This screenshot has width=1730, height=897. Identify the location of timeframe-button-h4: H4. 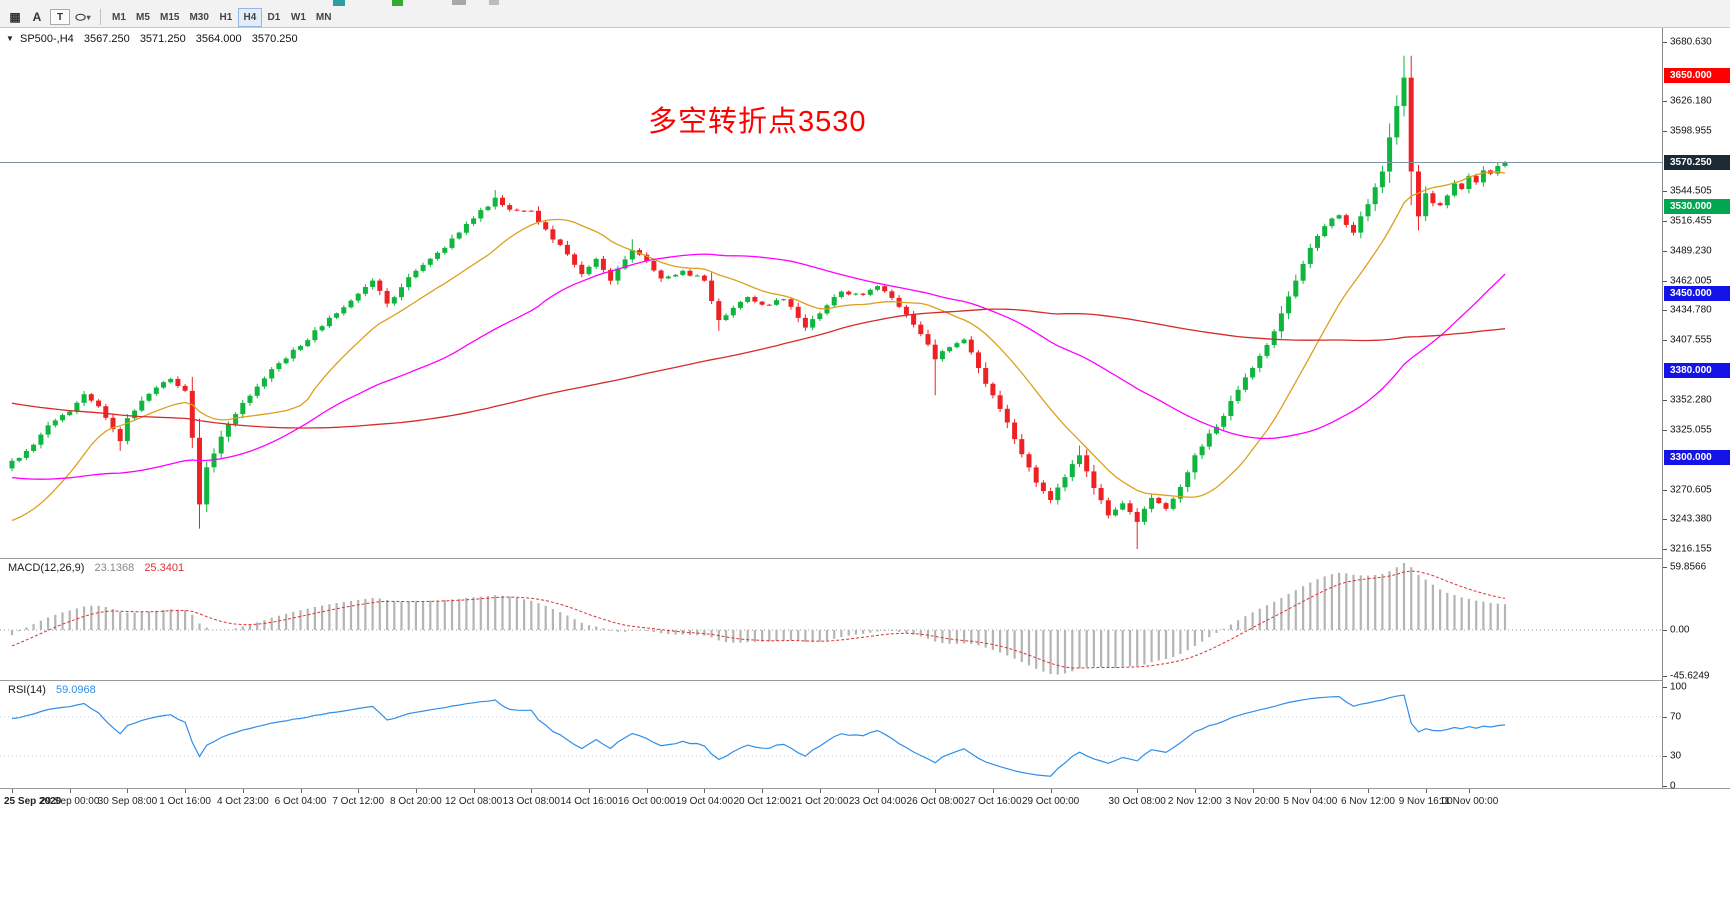
(249, 17).